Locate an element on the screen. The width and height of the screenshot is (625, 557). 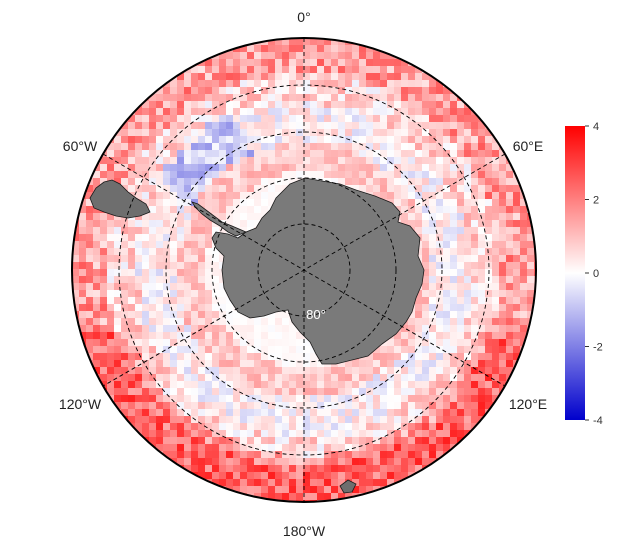
lon-label-0: 0° is located at coordinates (303, 17).